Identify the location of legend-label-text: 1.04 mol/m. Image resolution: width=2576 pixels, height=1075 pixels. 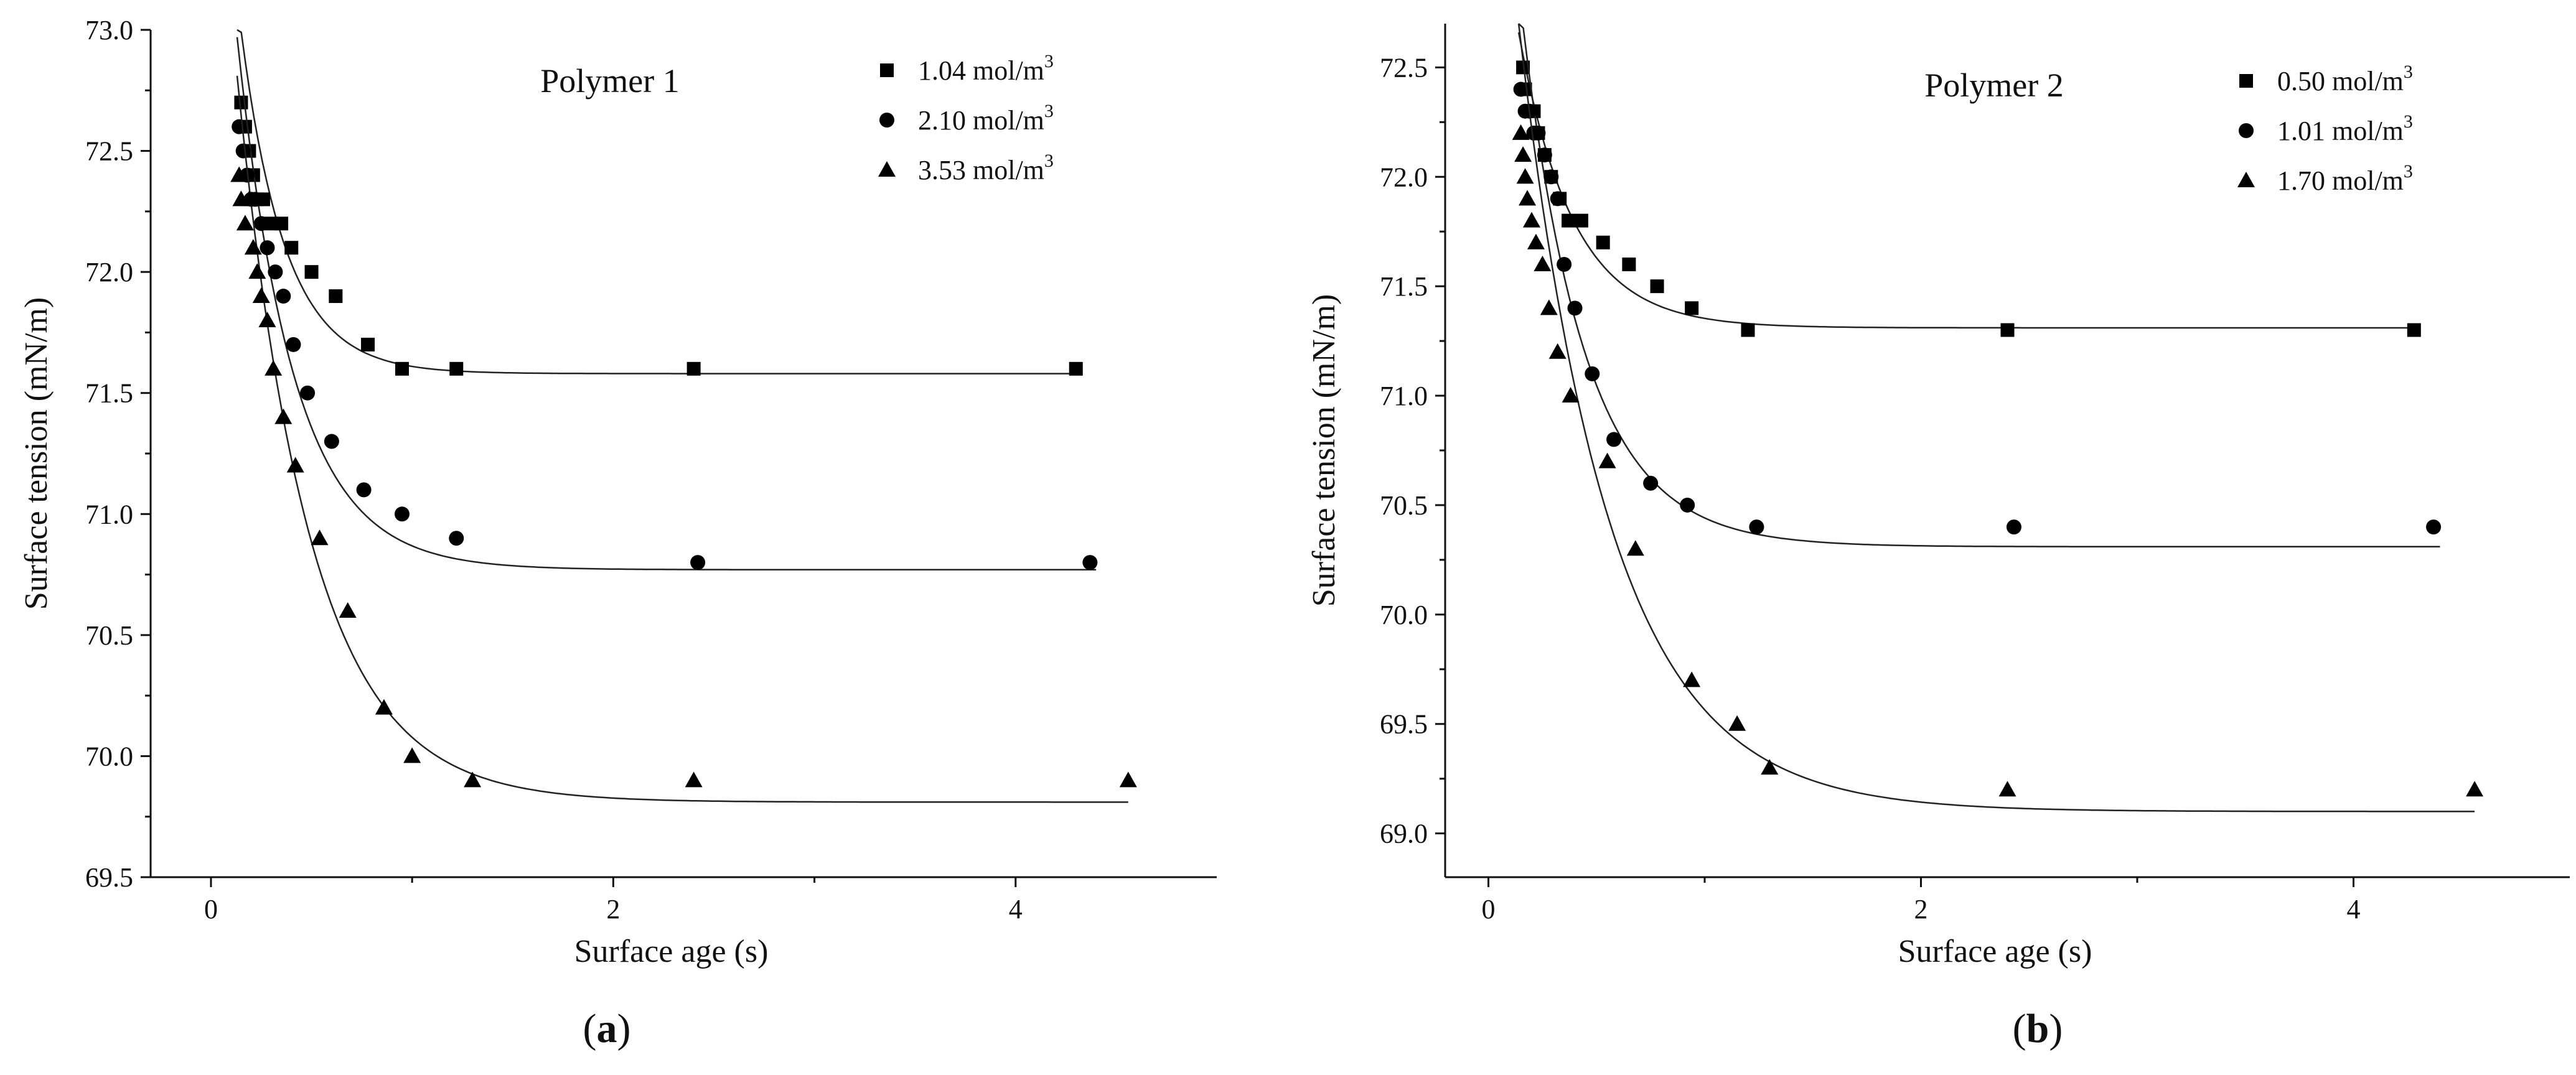
(981, 70).